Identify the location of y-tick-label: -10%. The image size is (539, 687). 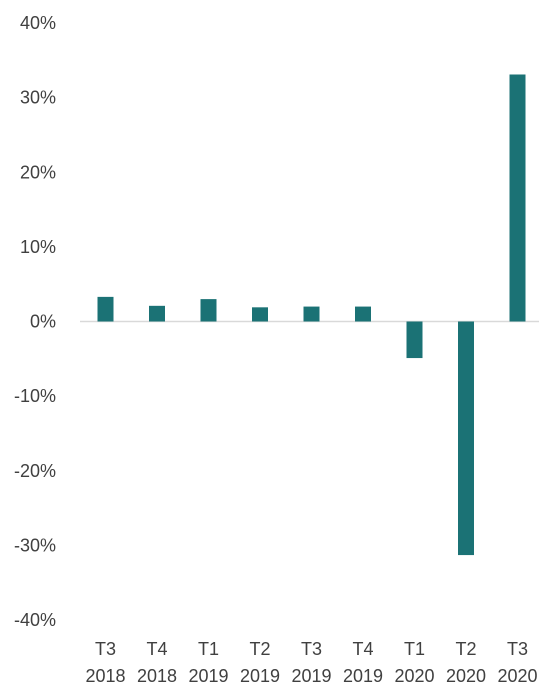
(35, 396).